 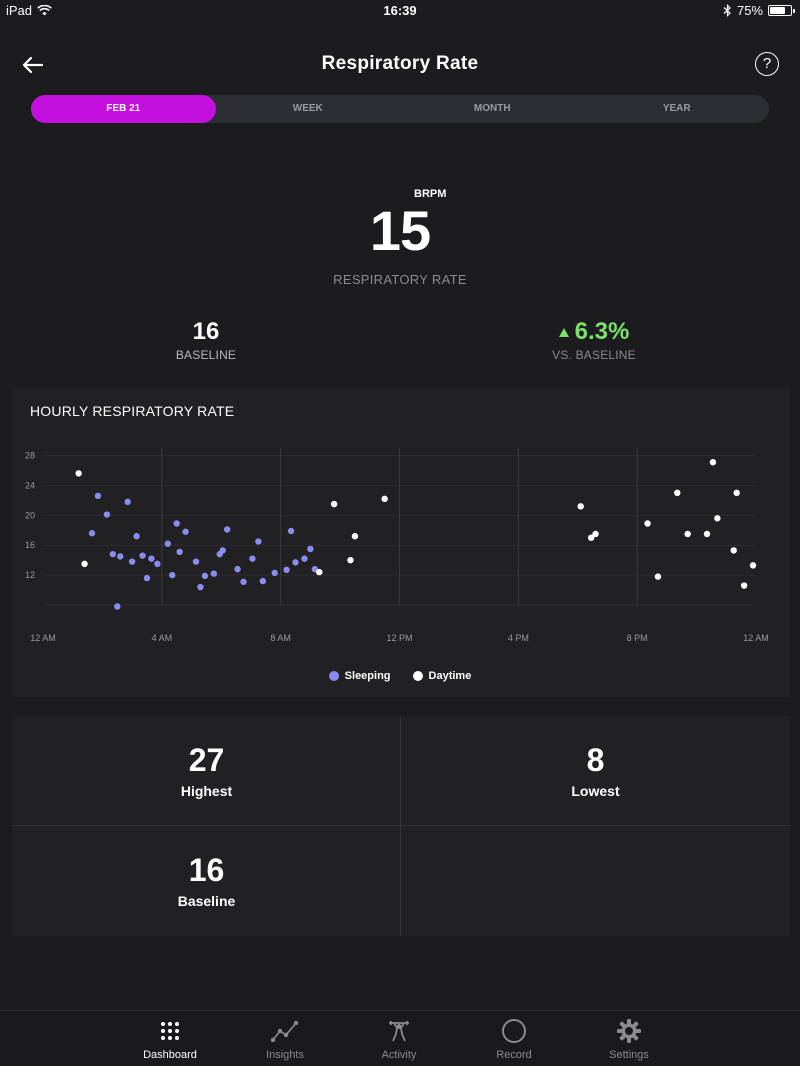 What do you see at coordinates (285, 1031) in the screenshot?
I see `trend-line-icon` at bounding box center [285, 1031].